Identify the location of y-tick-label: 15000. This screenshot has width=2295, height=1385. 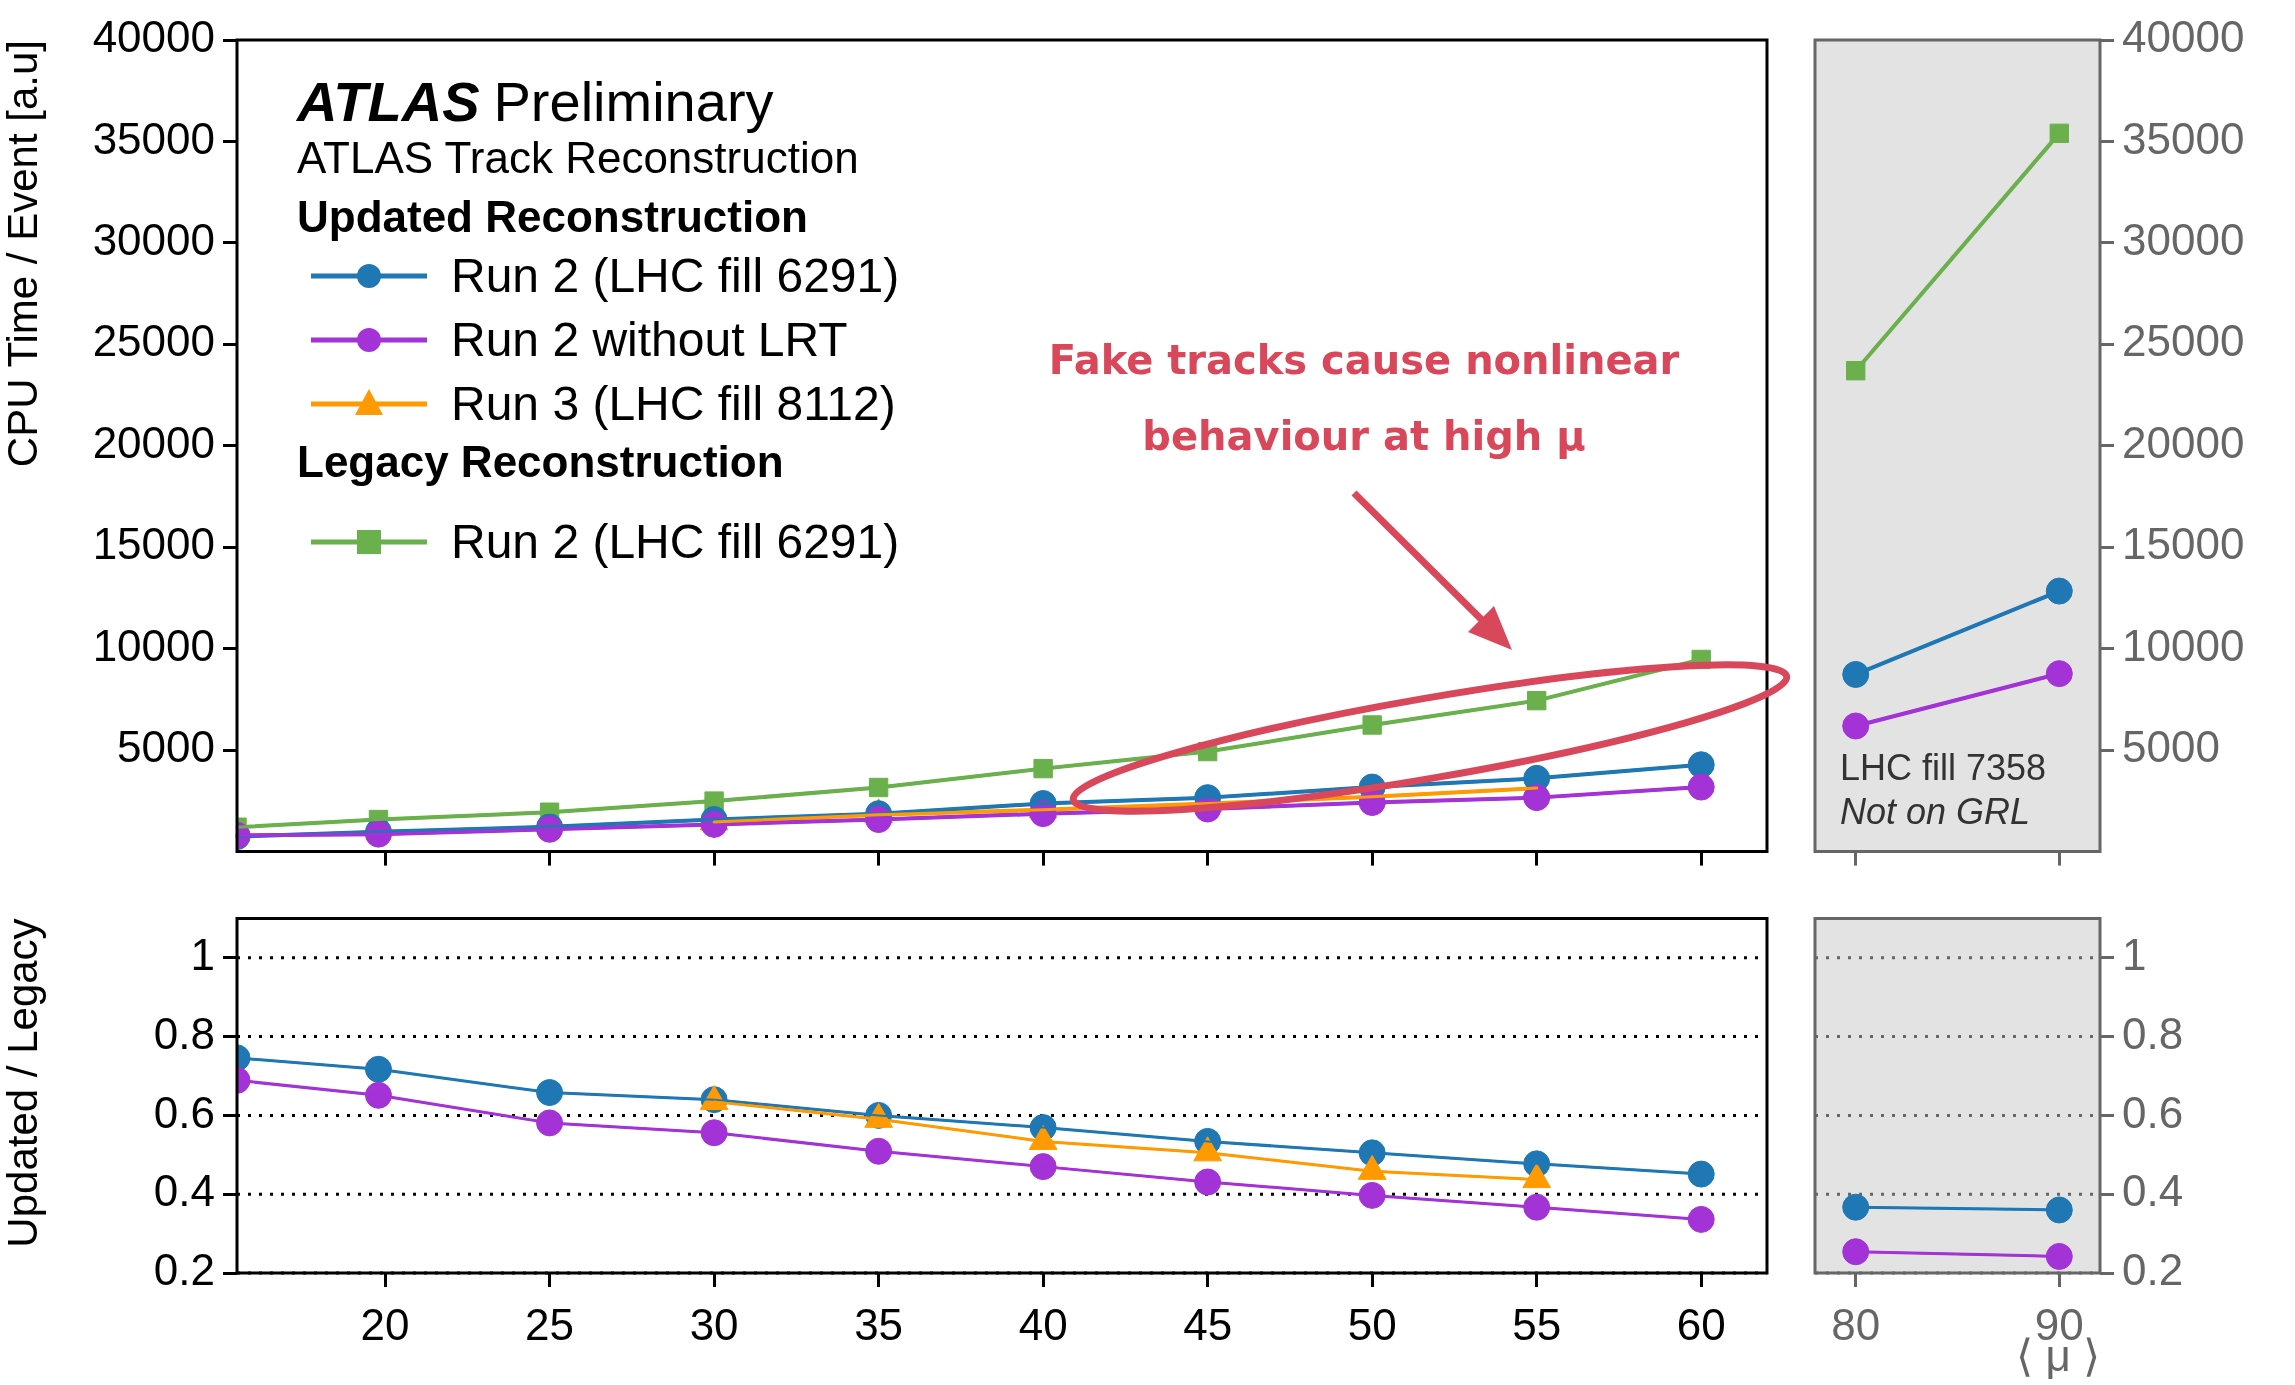
(153, 544).